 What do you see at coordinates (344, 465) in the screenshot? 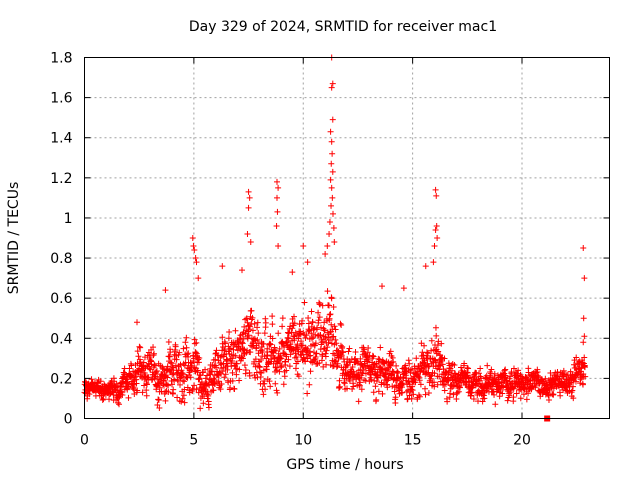
I see `x-axis-label: GPS time / hours` at bounding box center [344, 465].